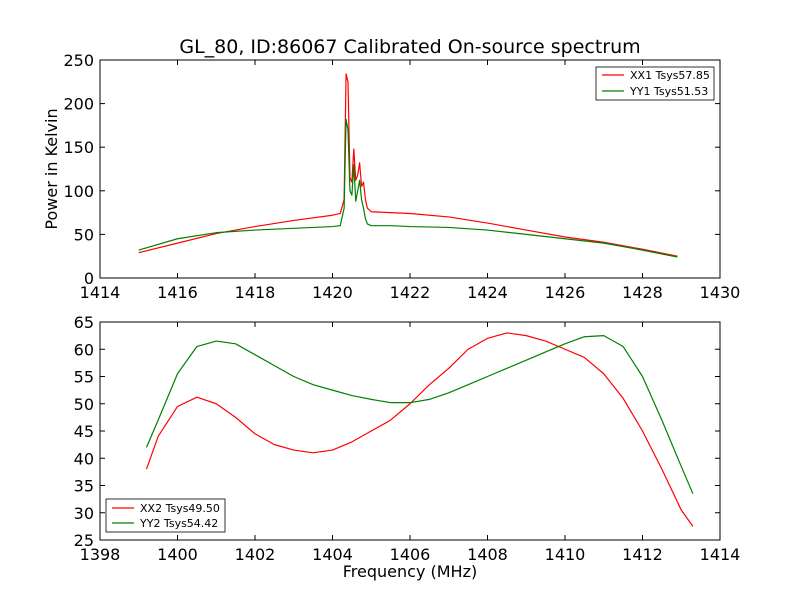  What do you see at coordinates (78, 60) in the screenshot?
I see `top-y-tick-label: 250` at bounding box center [78, 60].